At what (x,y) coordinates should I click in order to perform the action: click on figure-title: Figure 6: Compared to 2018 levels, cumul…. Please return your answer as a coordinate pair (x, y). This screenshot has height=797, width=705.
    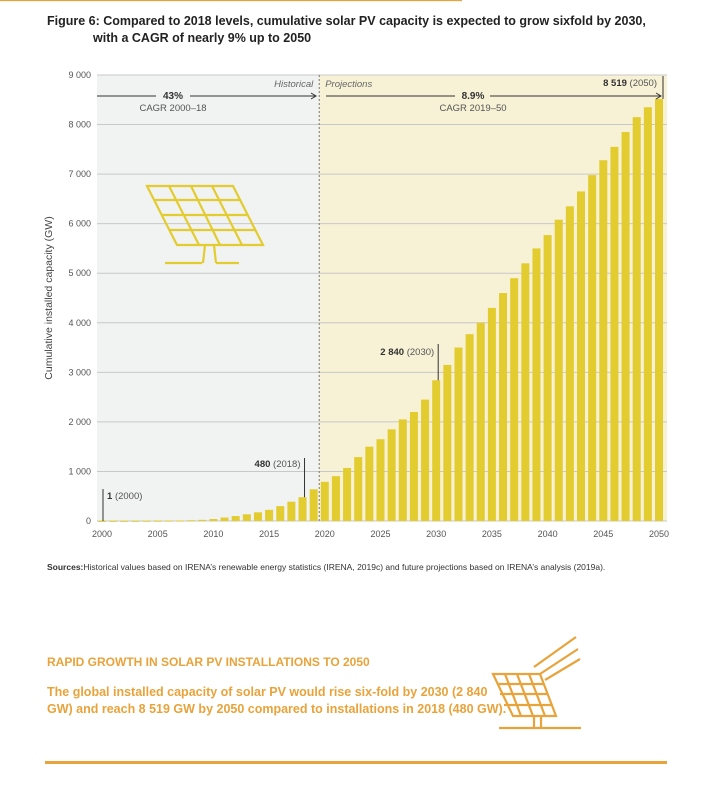
    Looking at the image, I should click on (346, 30).